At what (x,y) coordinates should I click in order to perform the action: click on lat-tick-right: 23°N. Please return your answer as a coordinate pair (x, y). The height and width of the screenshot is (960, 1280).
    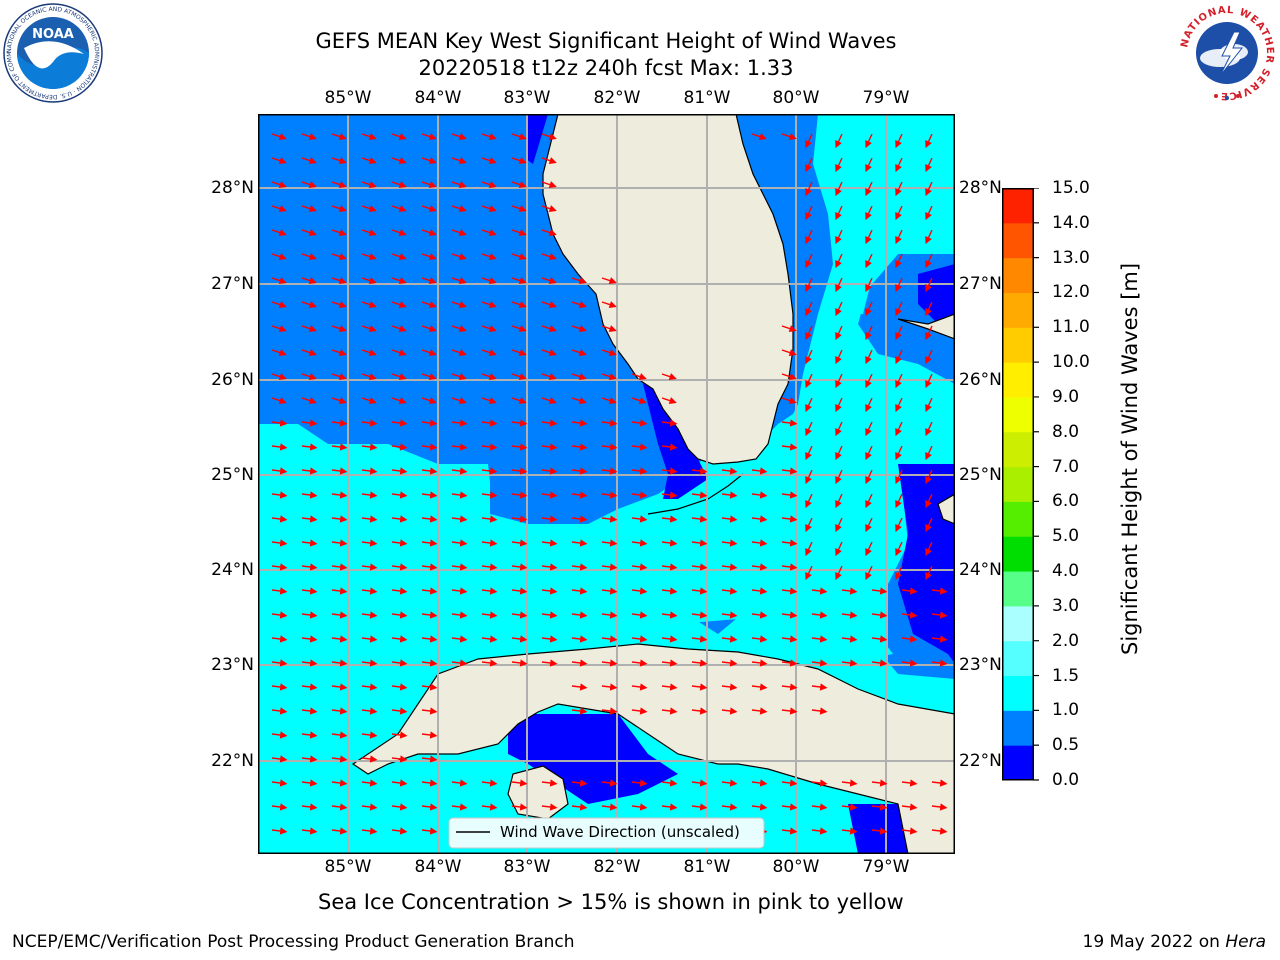
    Looking at the image, I should click on (980, 665).